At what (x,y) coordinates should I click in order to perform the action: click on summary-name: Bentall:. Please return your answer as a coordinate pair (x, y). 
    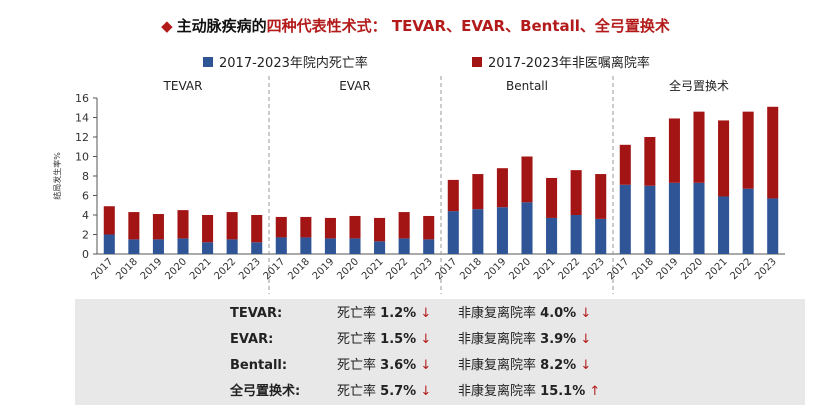
    Looking at the image, I should click on (259, 365).